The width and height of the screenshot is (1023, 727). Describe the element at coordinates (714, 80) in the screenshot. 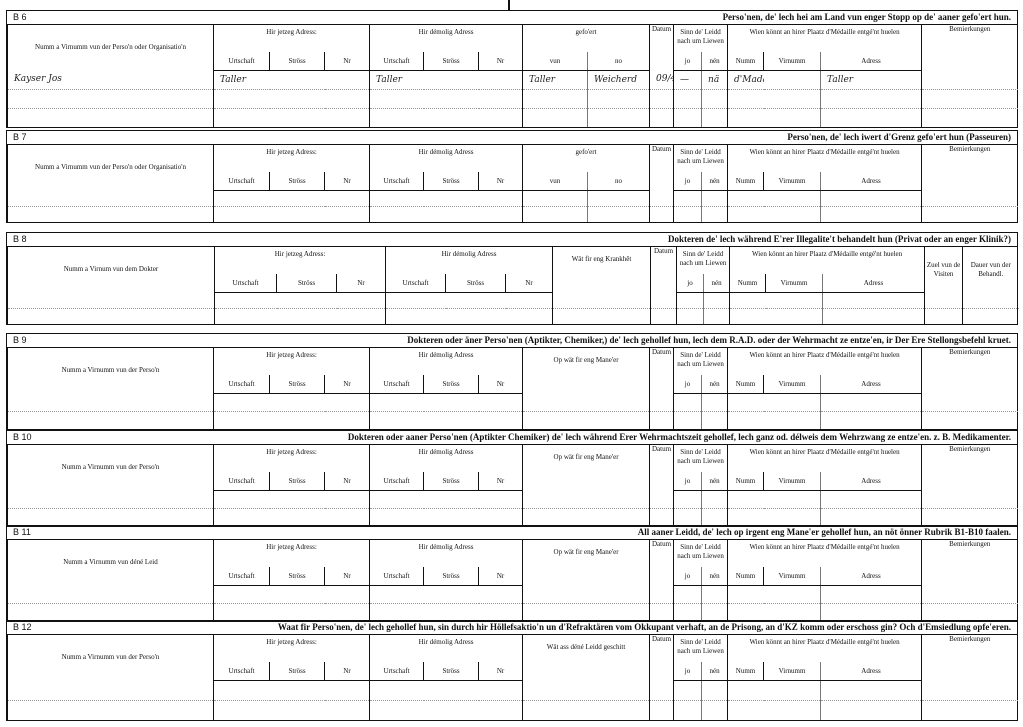

I see `entry-cell: nä` at that location.